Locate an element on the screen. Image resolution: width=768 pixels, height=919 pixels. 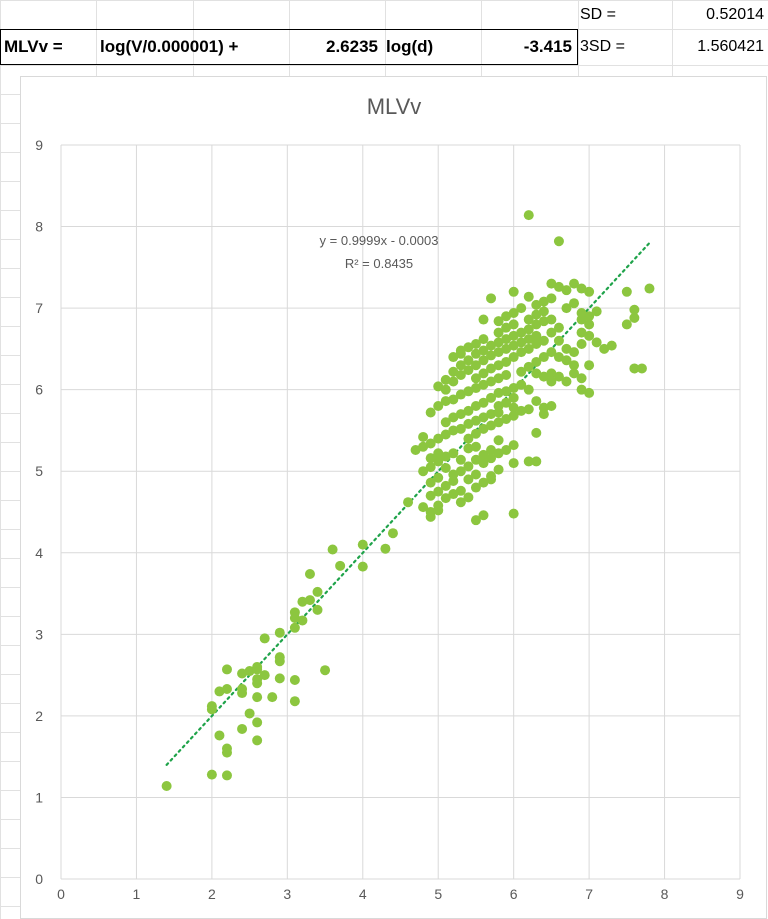
mlvv-name-cell: MLVv = is located at coordinates (51, 47).